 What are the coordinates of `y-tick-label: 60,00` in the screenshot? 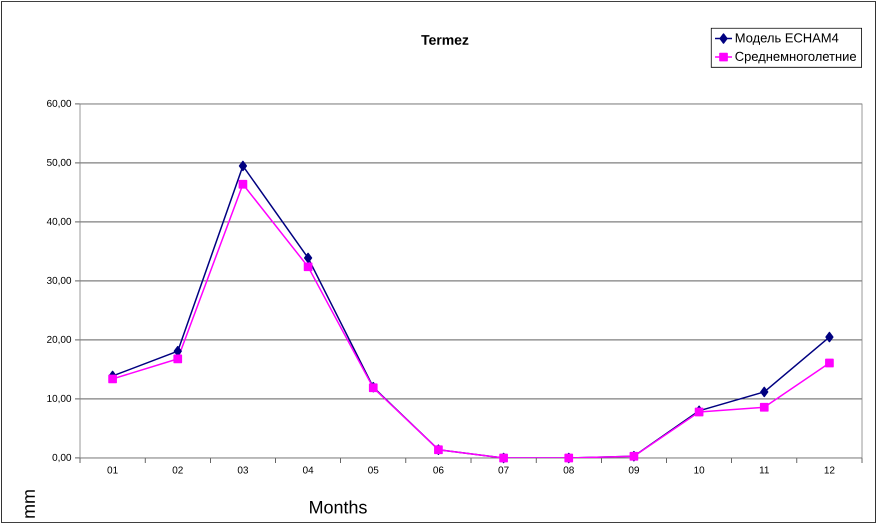 It's located at (59, 104).